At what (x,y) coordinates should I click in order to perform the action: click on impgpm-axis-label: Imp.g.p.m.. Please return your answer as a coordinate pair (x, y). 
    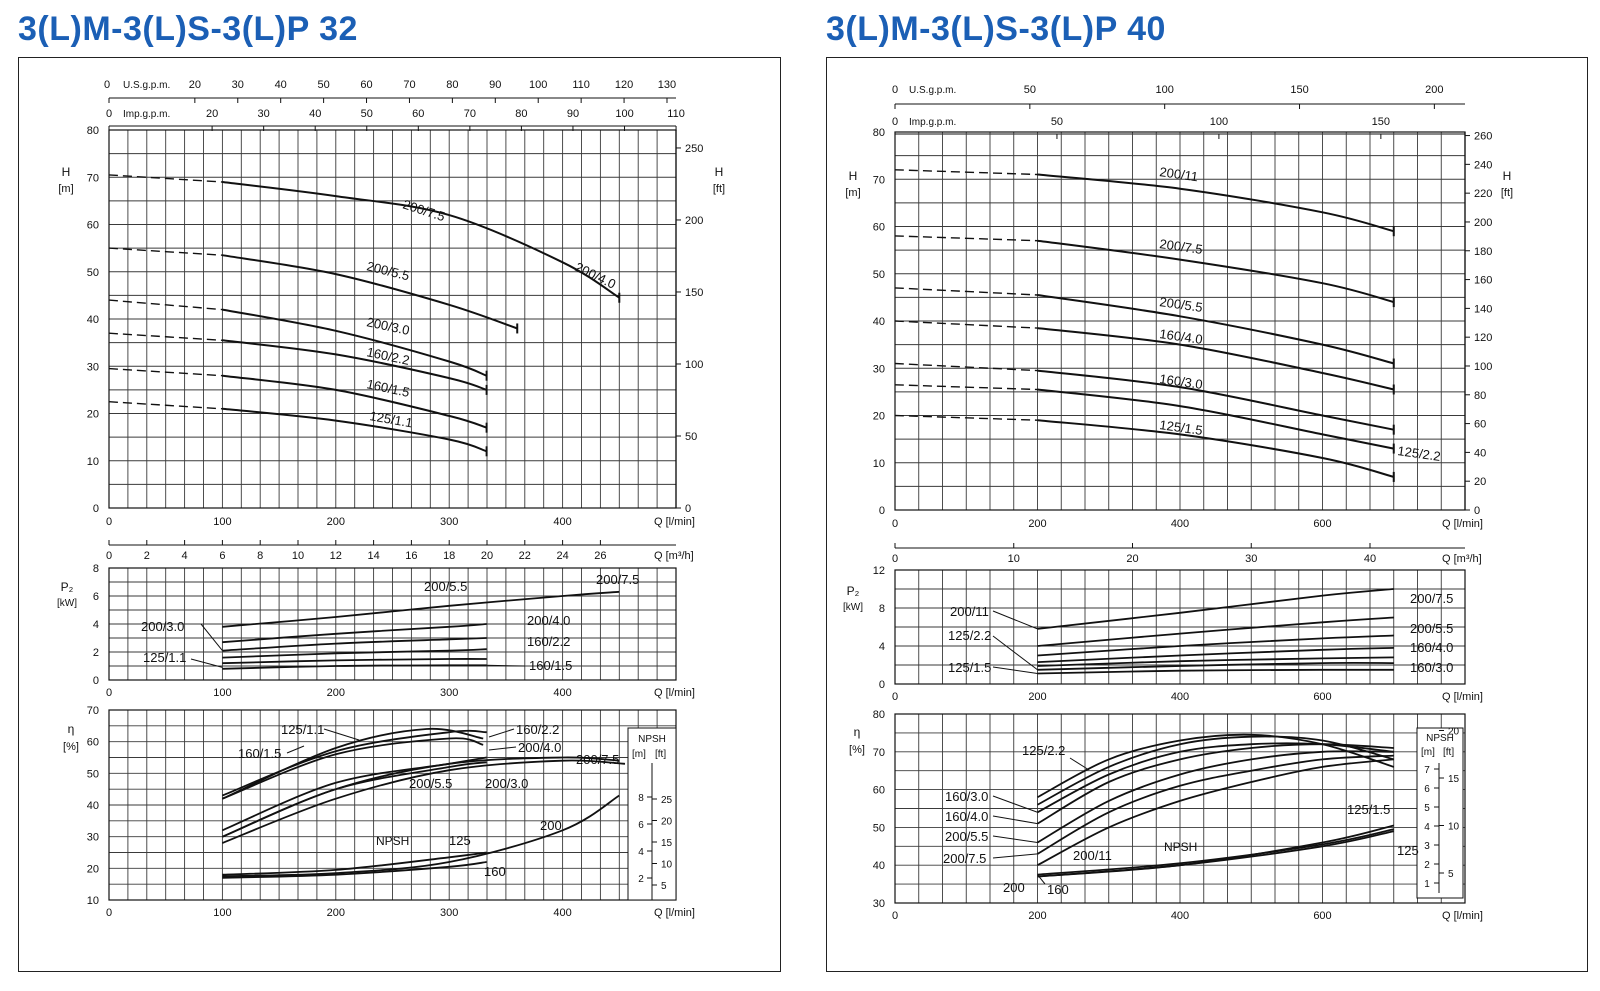
    Looking at the image, I should click on (932, 122).